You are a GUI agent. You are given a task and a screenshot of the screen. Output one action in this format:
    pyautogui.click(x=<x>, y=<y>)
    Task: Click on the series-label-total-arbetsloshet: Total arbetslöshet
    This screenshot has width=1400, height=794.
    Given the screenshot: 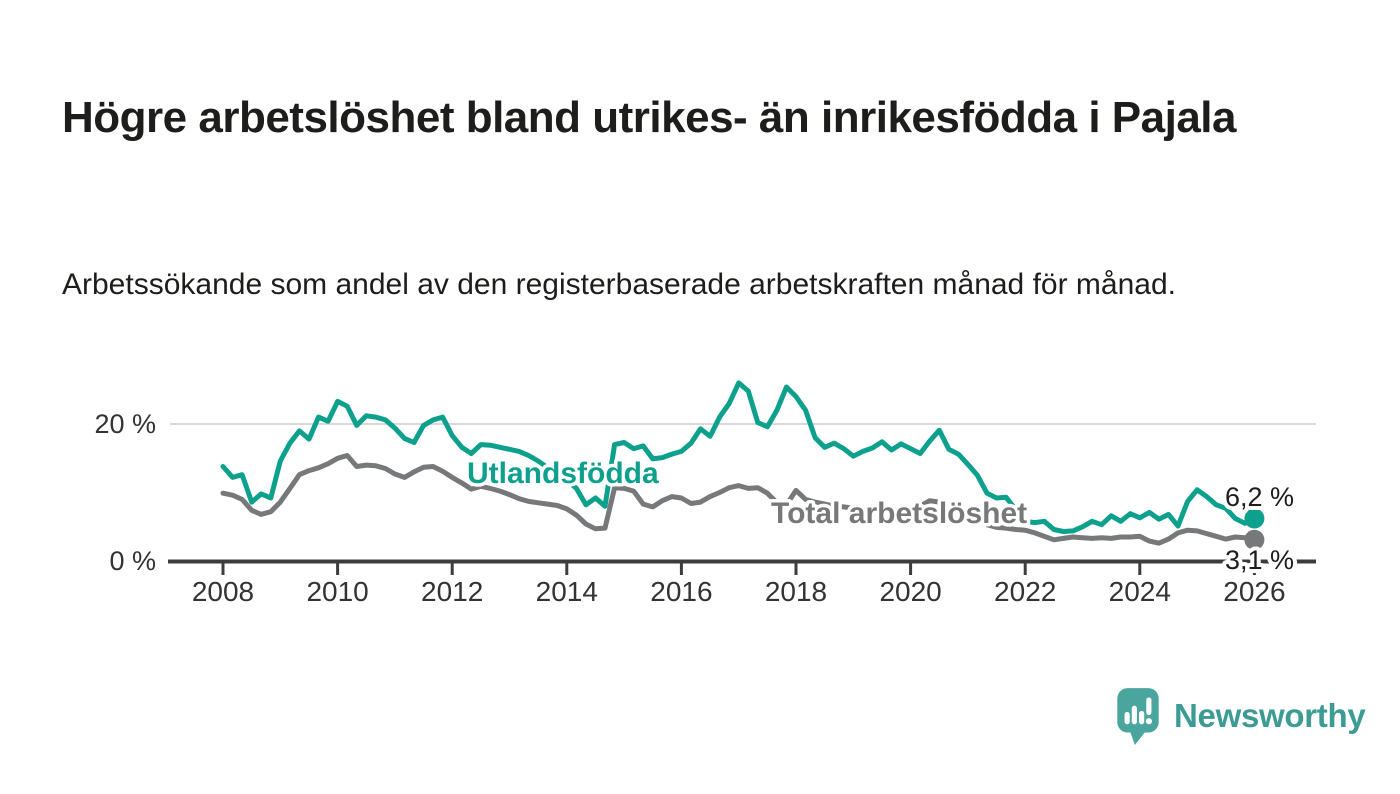 What is the action you would take?
    pyautogui.click(x=899, y=513)
    